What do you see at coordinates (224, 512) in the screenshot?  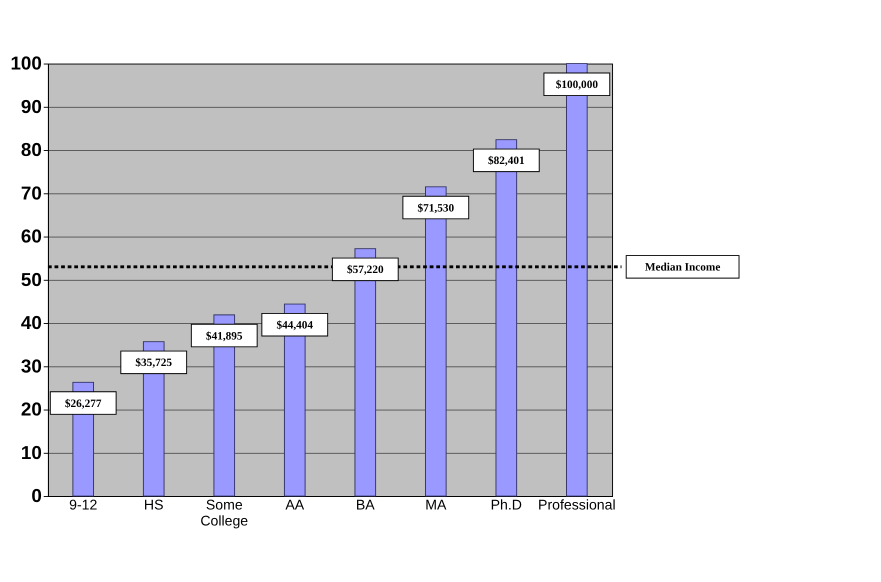 I see `x-tick-label: Some College` at bounding box center [224, 512].